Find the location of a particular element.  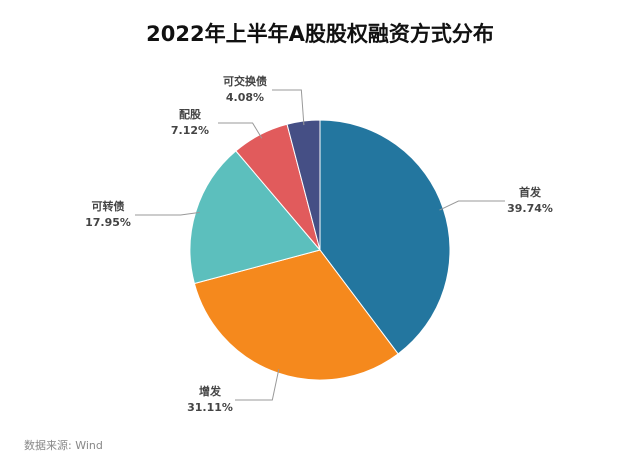

value-label: 31.11% is located at coordinates (210, 407).